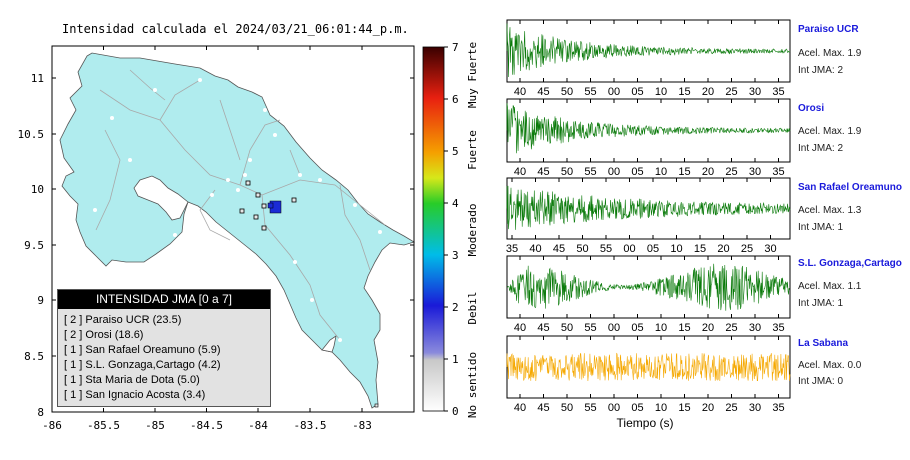 Image resolution: width=910 pixels, height=460 pixels. I want to click on colorbar-category-label: Moderado, so click(472, 230).